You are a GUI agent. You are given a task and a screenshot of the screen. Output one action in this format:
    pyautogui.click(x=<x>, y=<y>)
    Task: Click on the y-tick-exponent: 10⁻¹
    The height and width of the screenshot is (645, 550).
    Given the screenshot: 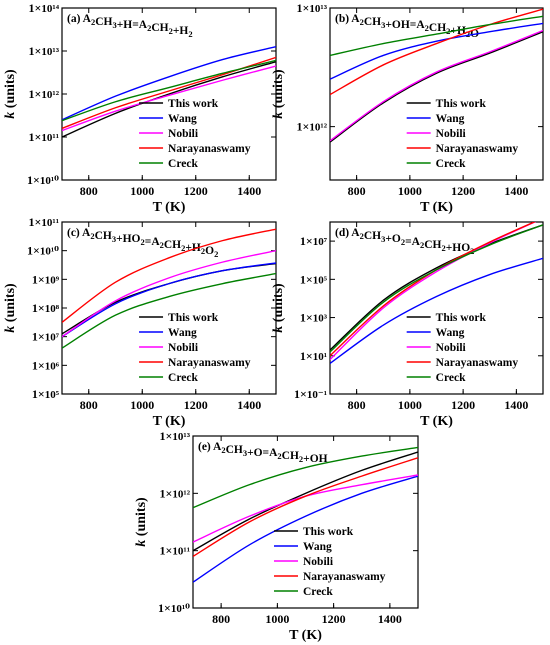 What is the action you would take?
    pyautogui.click(x=317, y=395)
    